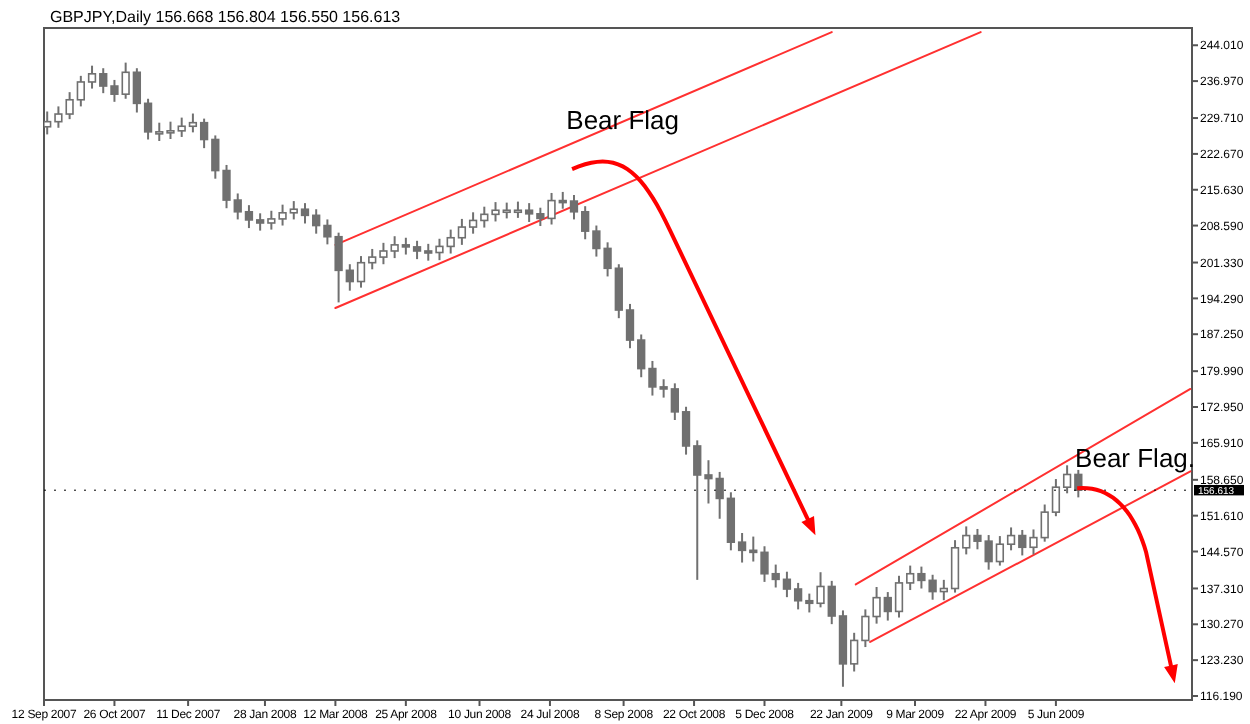 Image resolution: width=1250 pixels, height=724 pixels. Describe the element at coordinates (623, 119) in the screenshot. I see `annotation: Bear Flag` at that location.